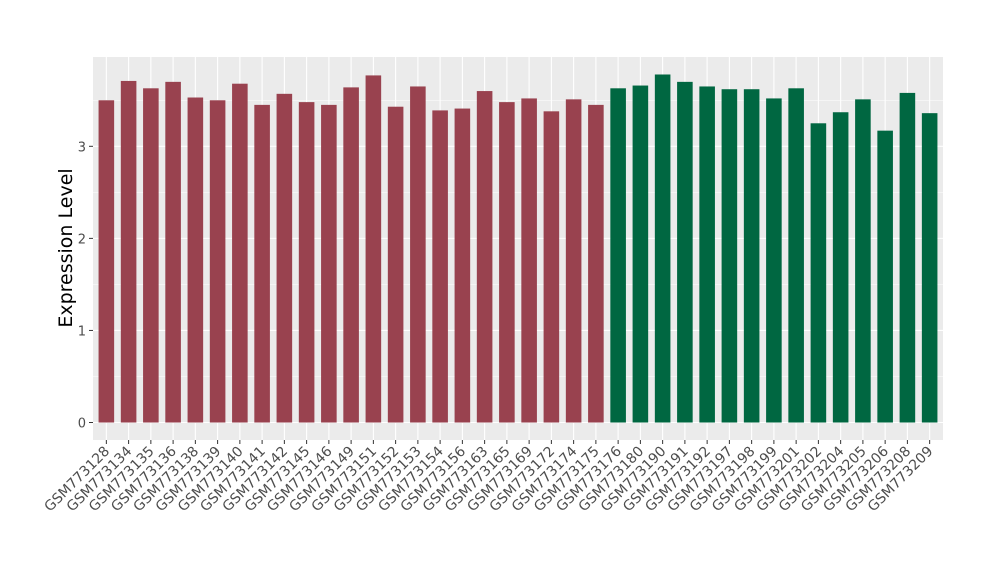  I want to click on y-tick-label: 3, so click(82, 147).